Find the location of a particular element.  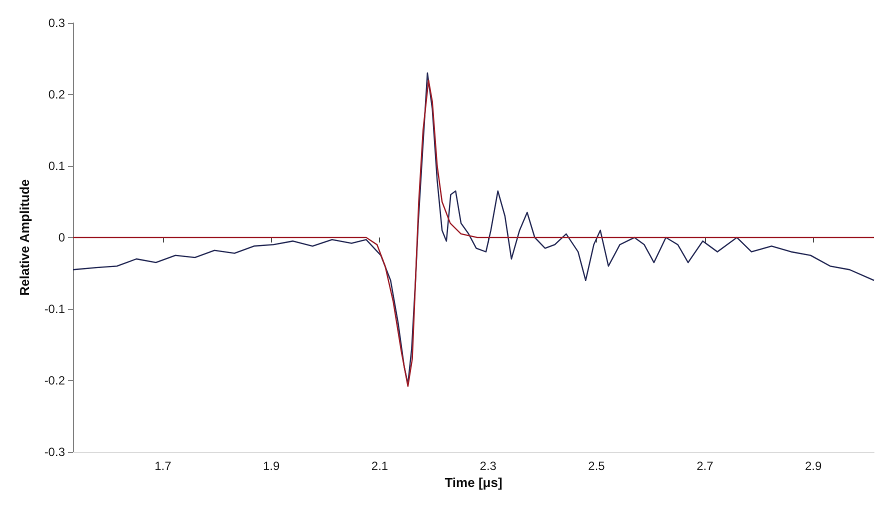

x-tick-label: 2.9 is located at coordinates (813, 466).